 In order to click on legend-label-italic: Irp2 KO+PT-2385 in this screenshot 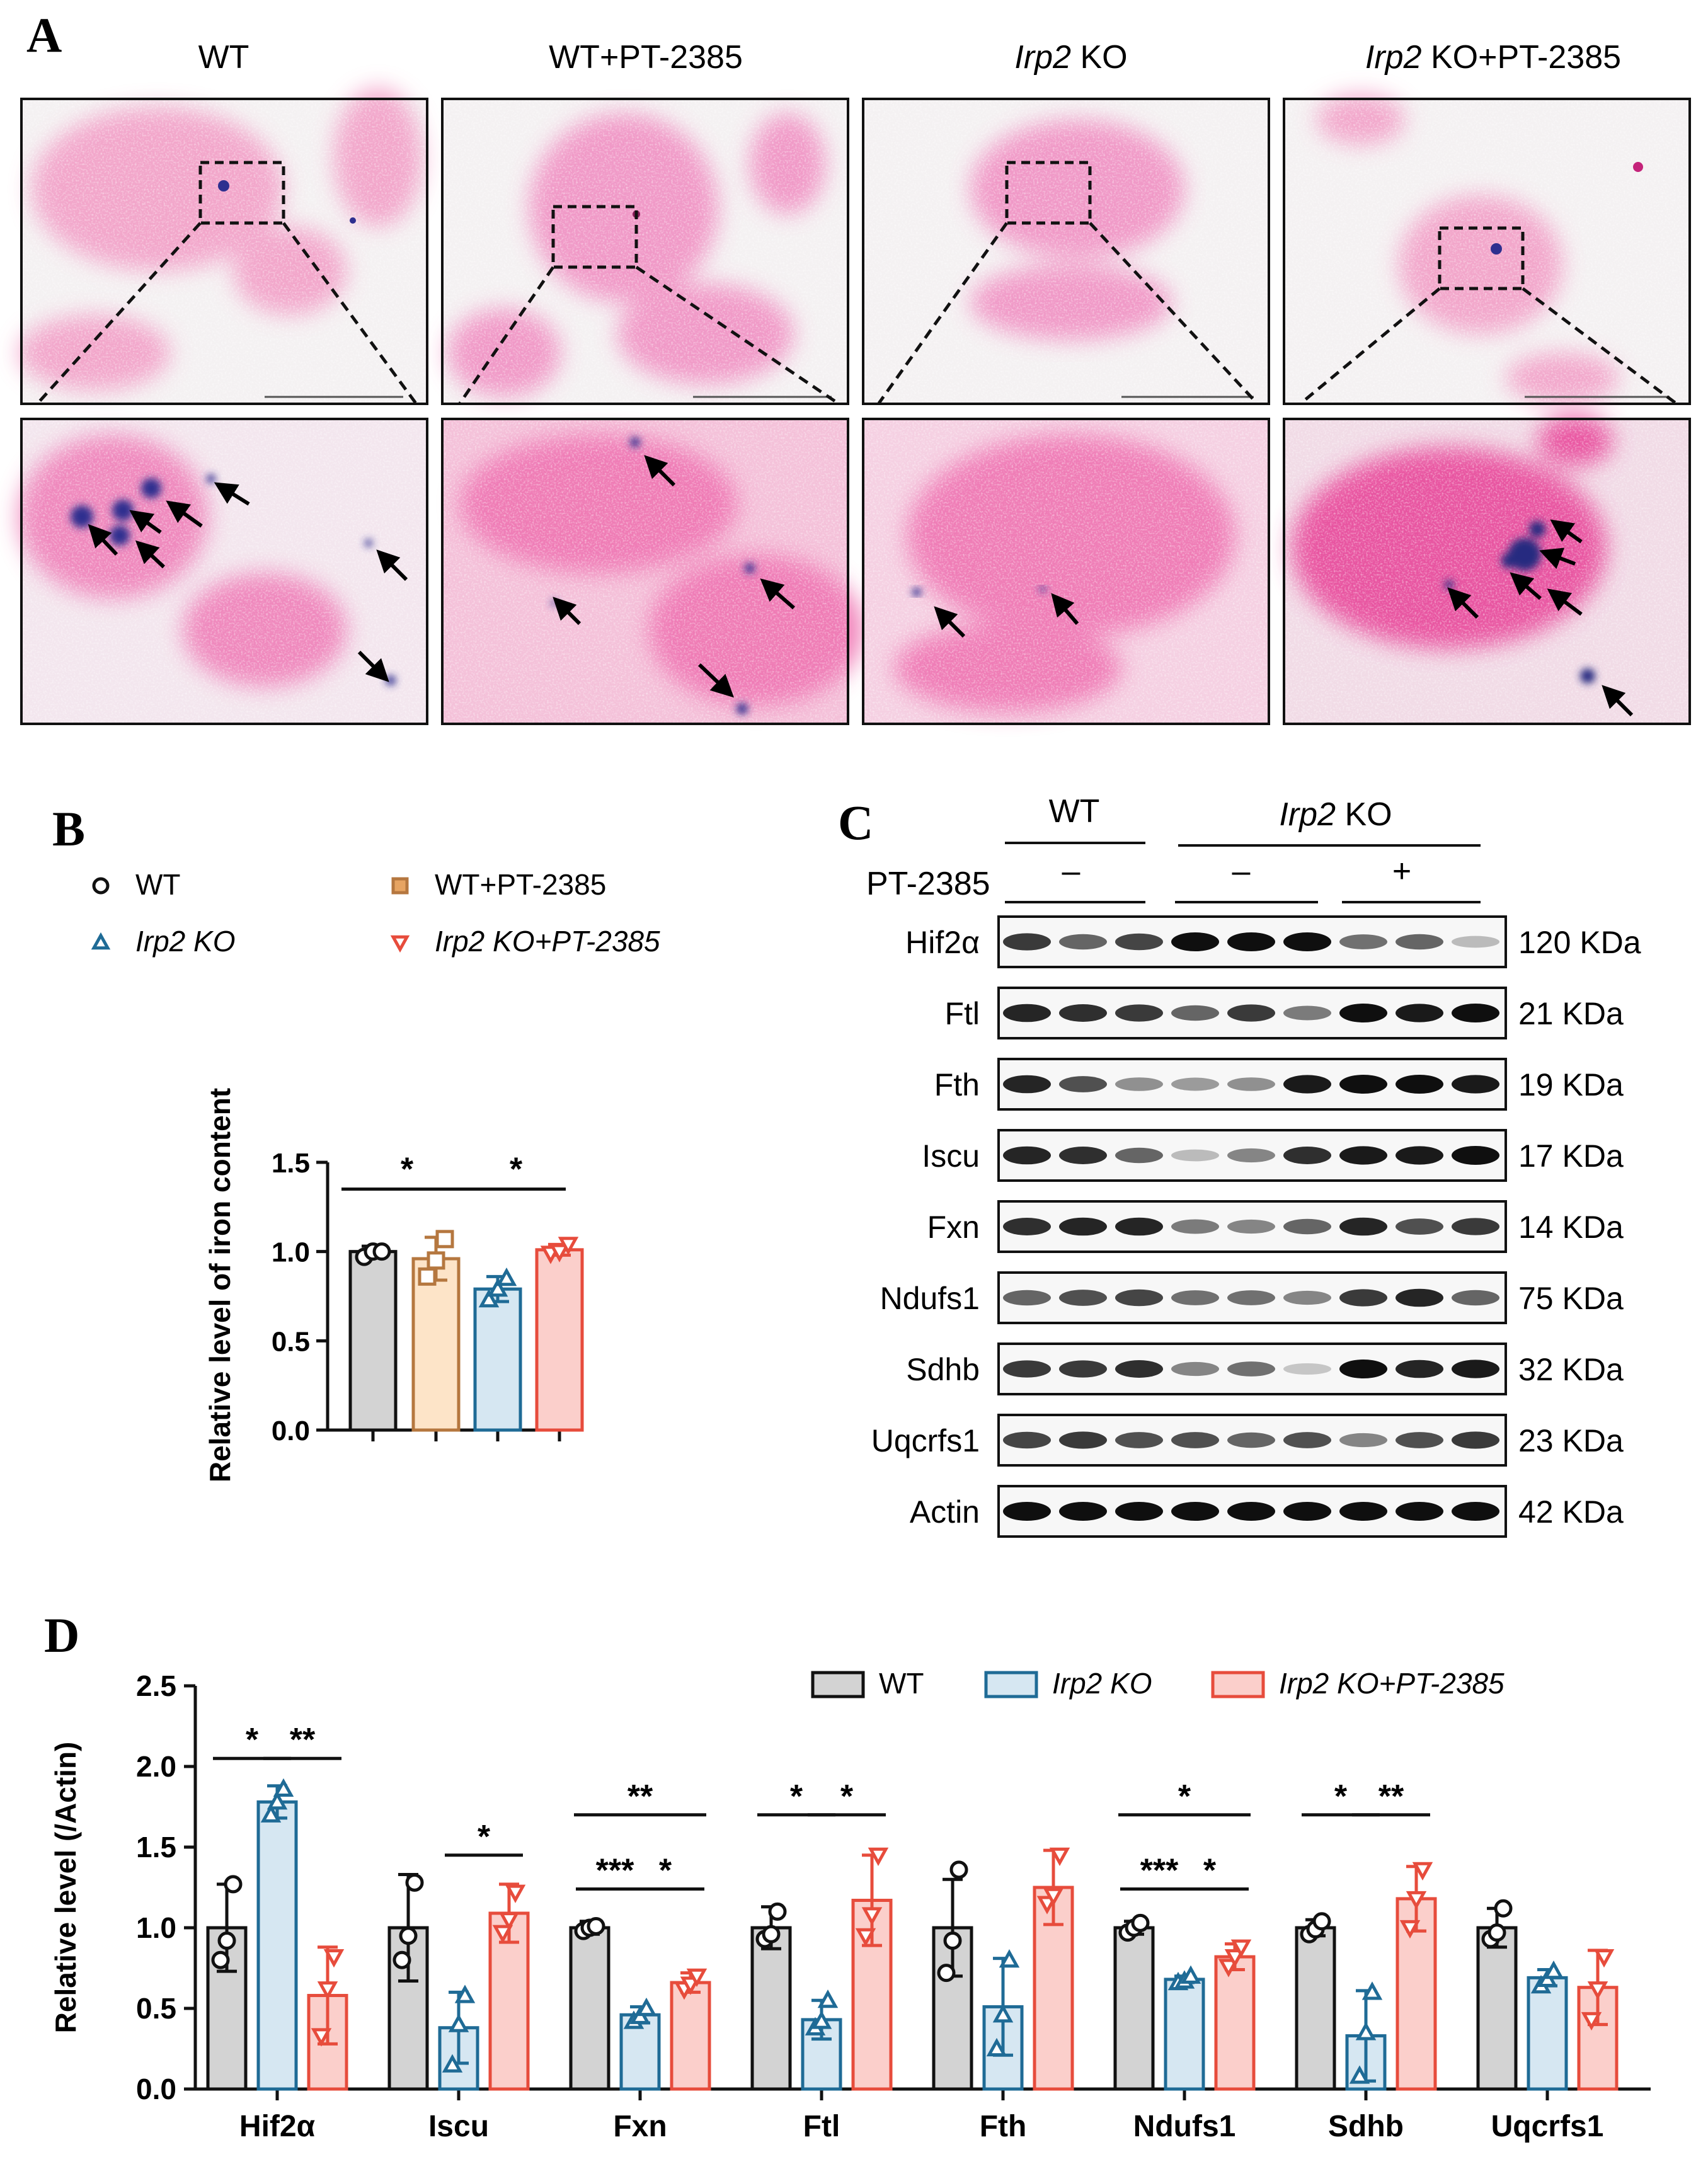, I will do `click(547, 941)`.